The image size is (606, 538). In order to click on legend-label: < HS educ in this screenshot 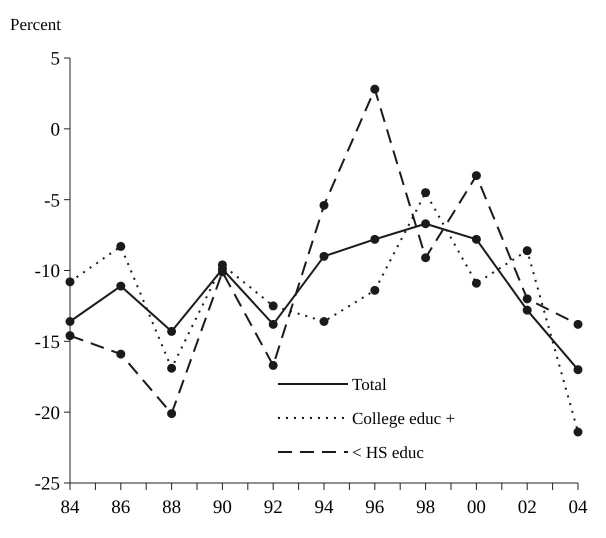, I will do `click(388, 452)`.